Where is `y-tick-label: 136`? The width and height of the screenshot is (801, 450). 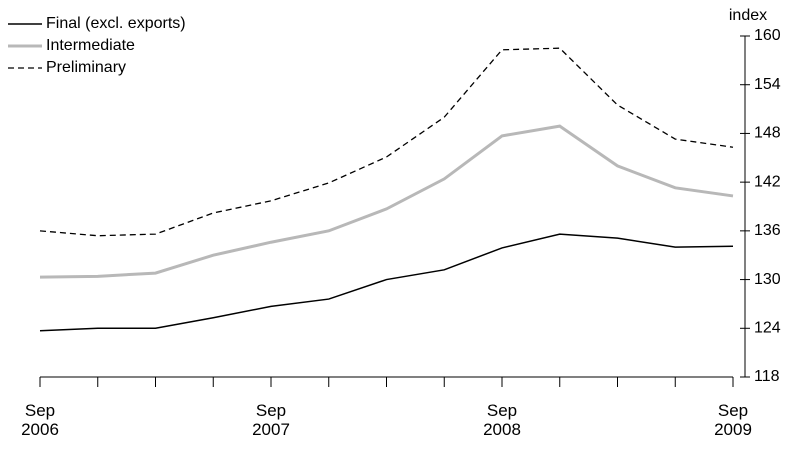 y-tick-label: 136 is located at coordinates (767, 230).